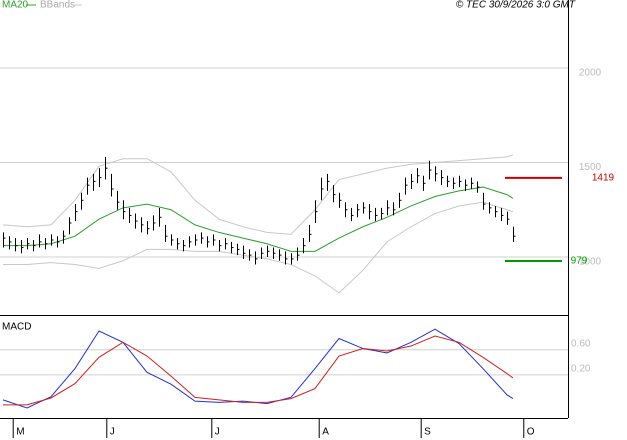 This screenshot has width=627, height=440. What do you see at coordinates (57, 5) in the screenshot?
I see `legend-bbands: BBands` at bounding box center [57, 5].